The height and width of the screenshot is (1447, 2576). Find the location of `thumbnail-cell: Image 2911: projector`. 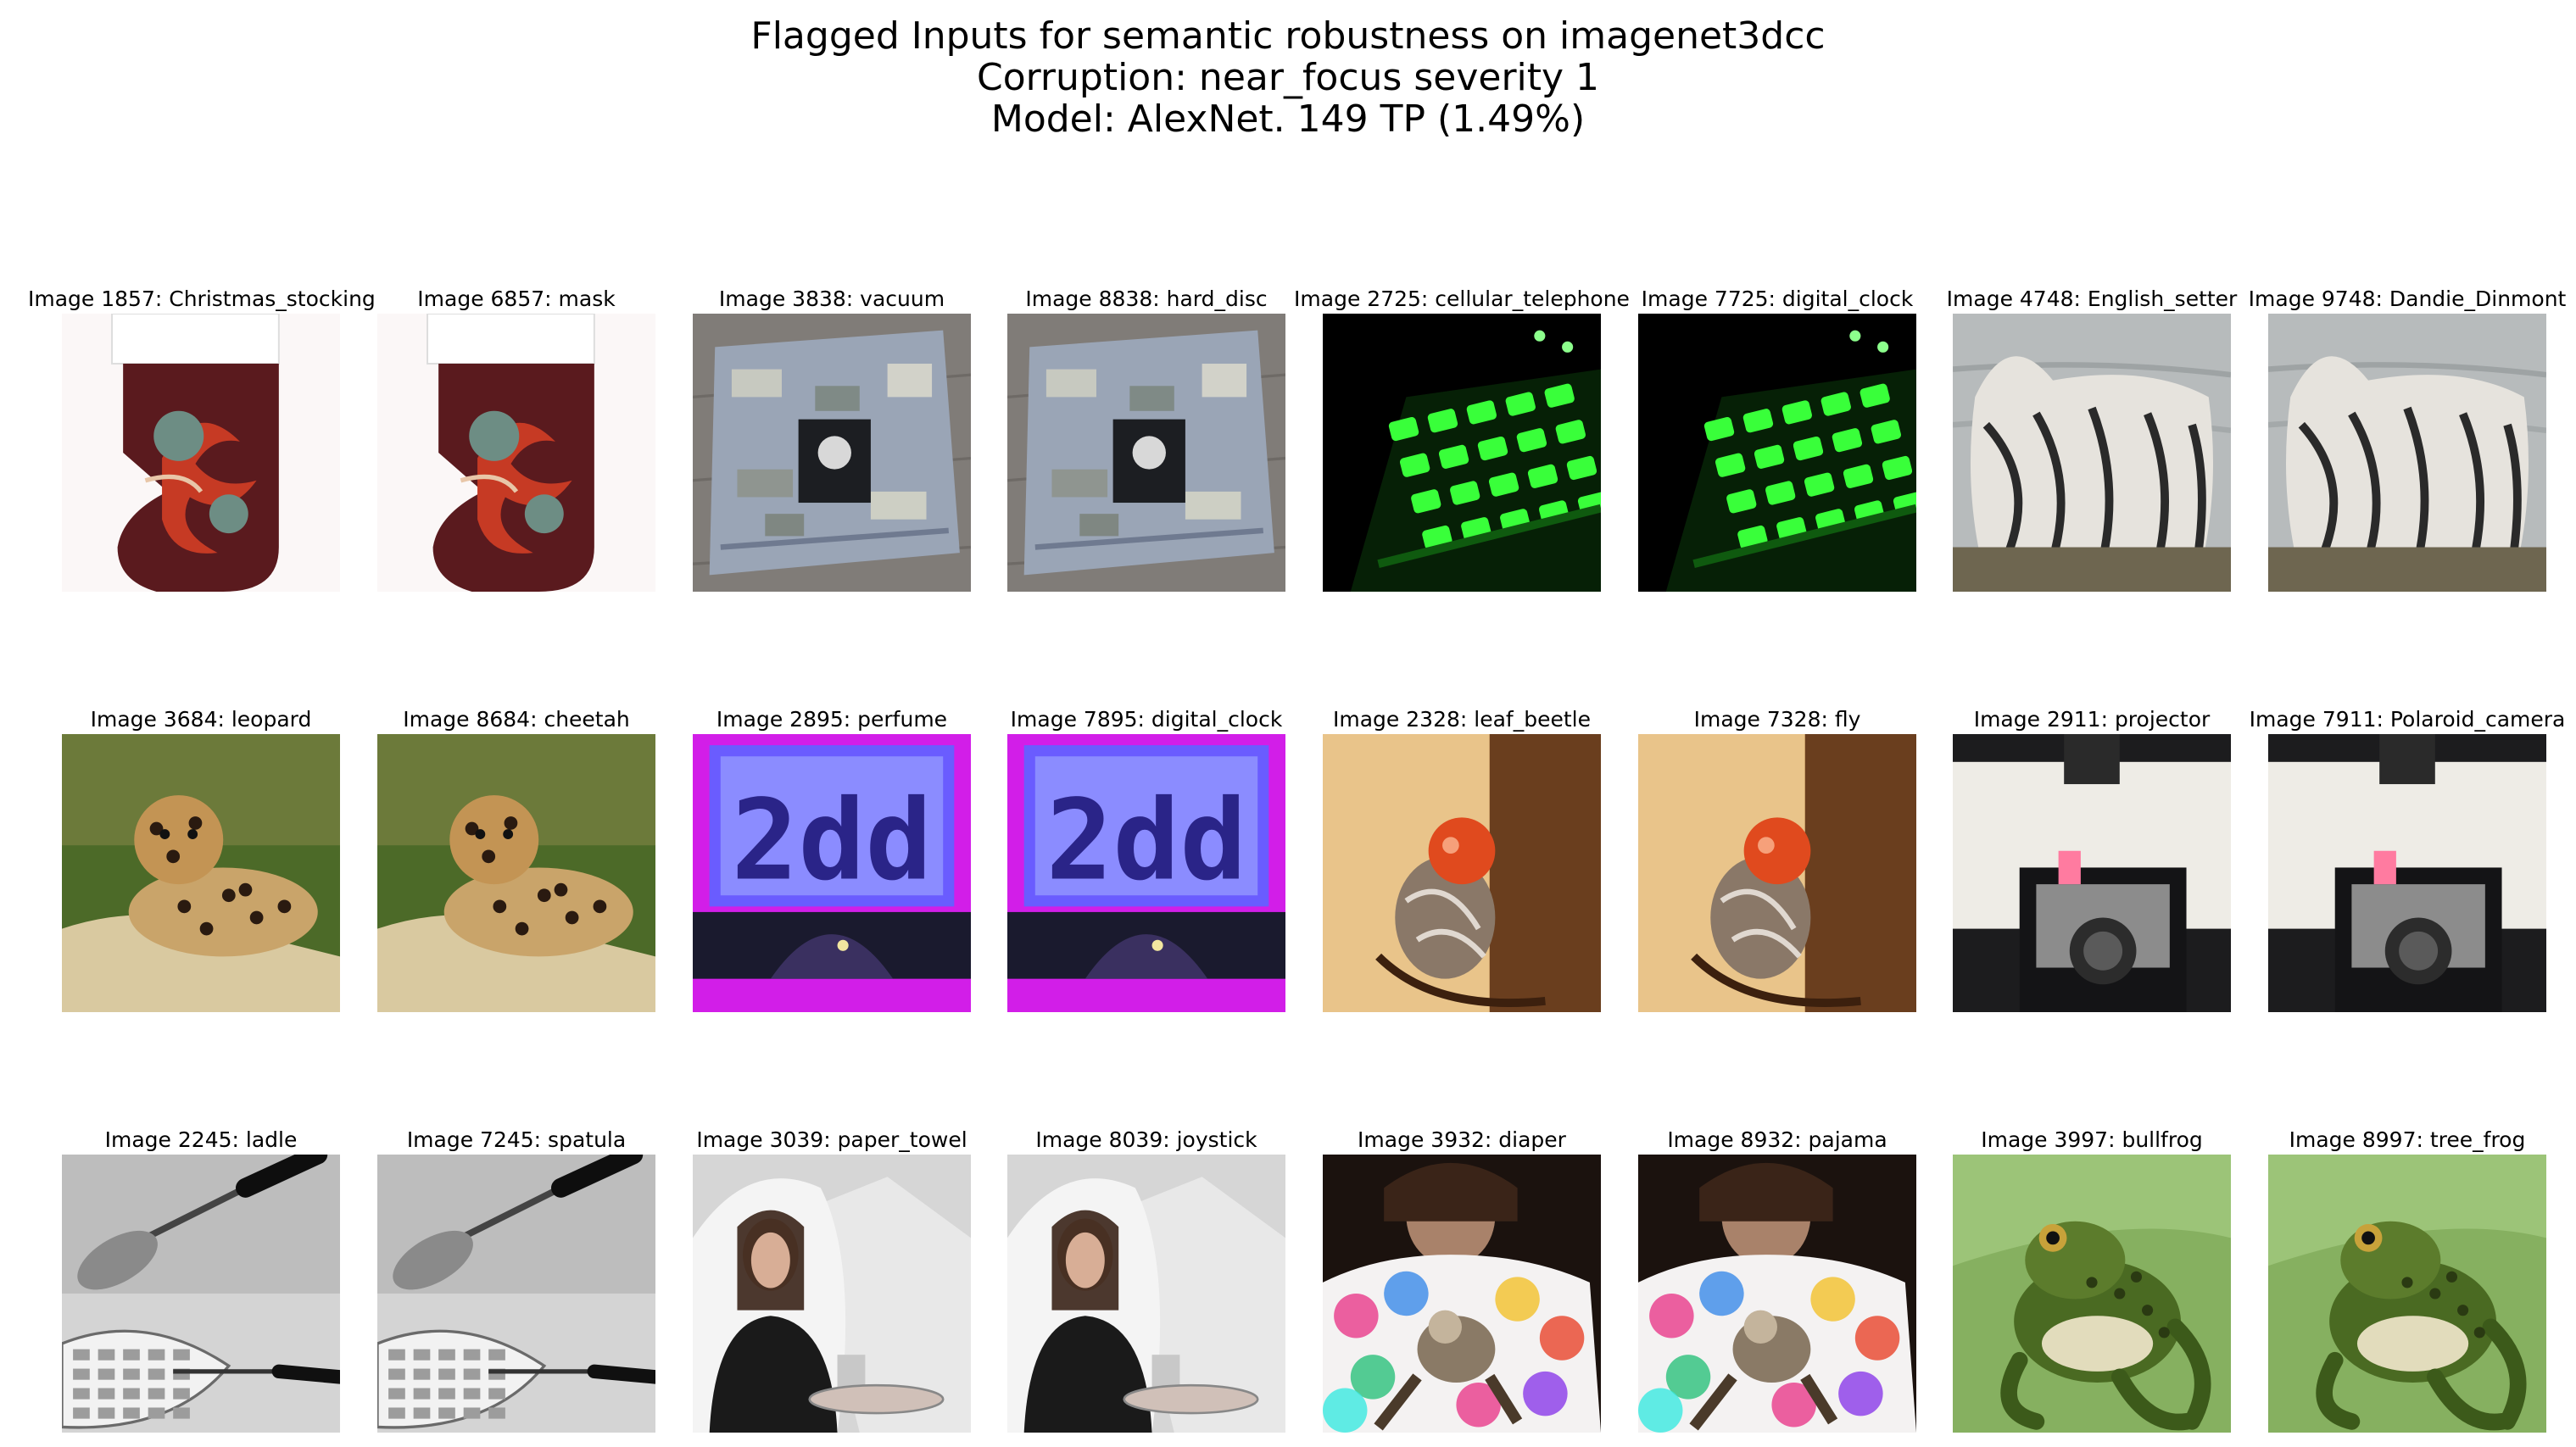

thumbnail-cell: Image 2911: projector is located at coordinates (2092, 862).